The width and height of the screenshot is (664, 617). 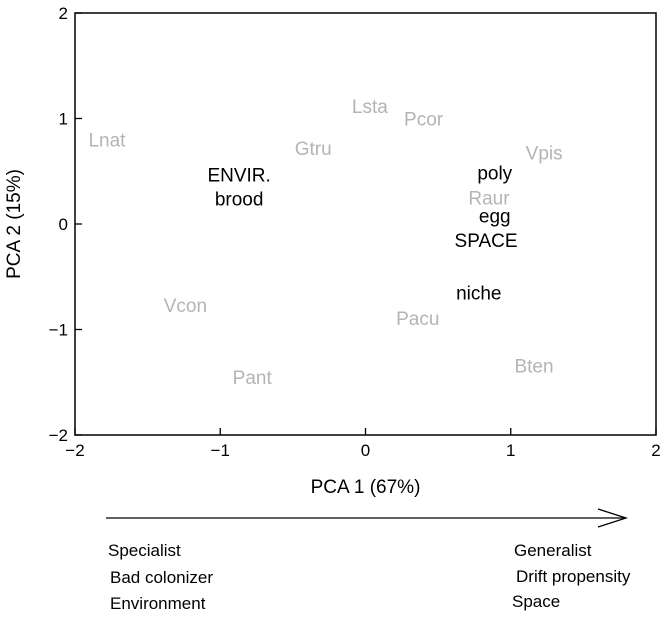 I want to click on annotation-generalist: Generalist, so click(x=553, y=550).